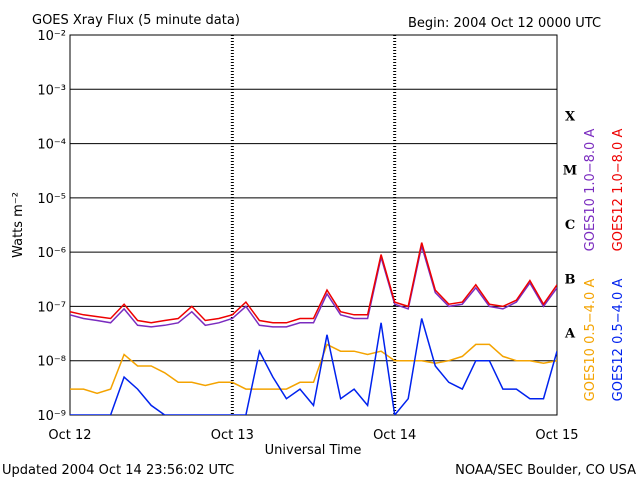 Image resolution: width=640 pixels, height=480 pixels. What do you see at coordinates (51, 90) in the screenshot?
I see `y-tick-label: 10⁻³` at bounding box center [51, 90].